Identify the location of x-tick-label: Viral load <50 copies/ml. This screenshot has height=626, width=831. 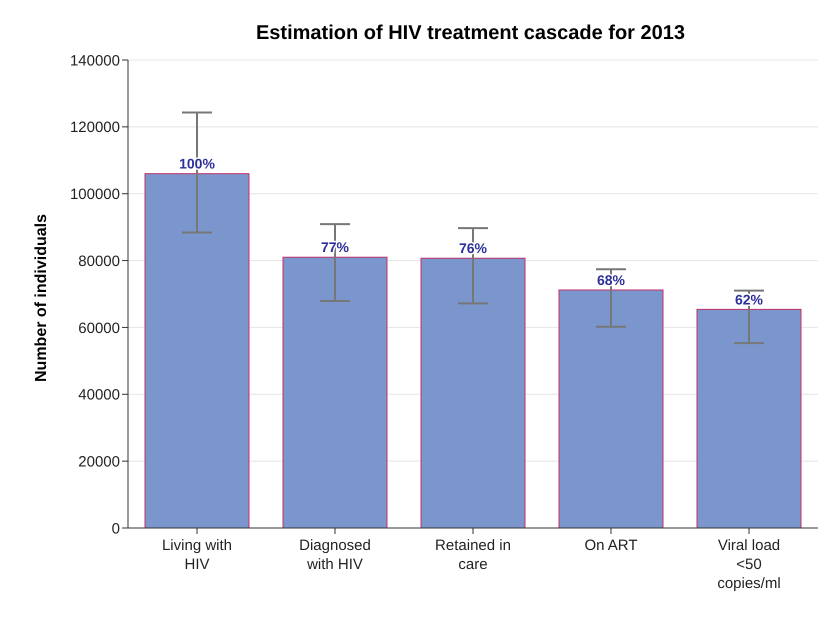
(749, 564).